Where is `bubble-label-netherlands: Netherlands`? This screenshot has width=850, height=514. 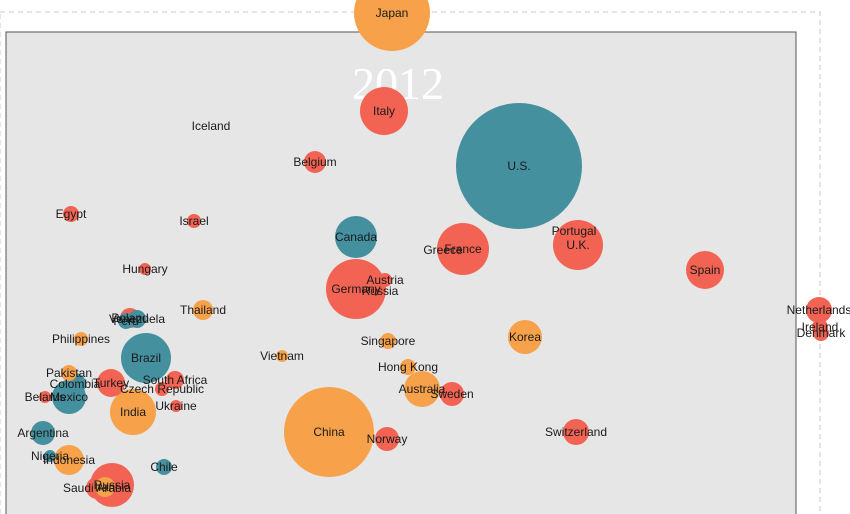 bubble-label-netherlands: Netherlands is located at coordinates (818, 310).